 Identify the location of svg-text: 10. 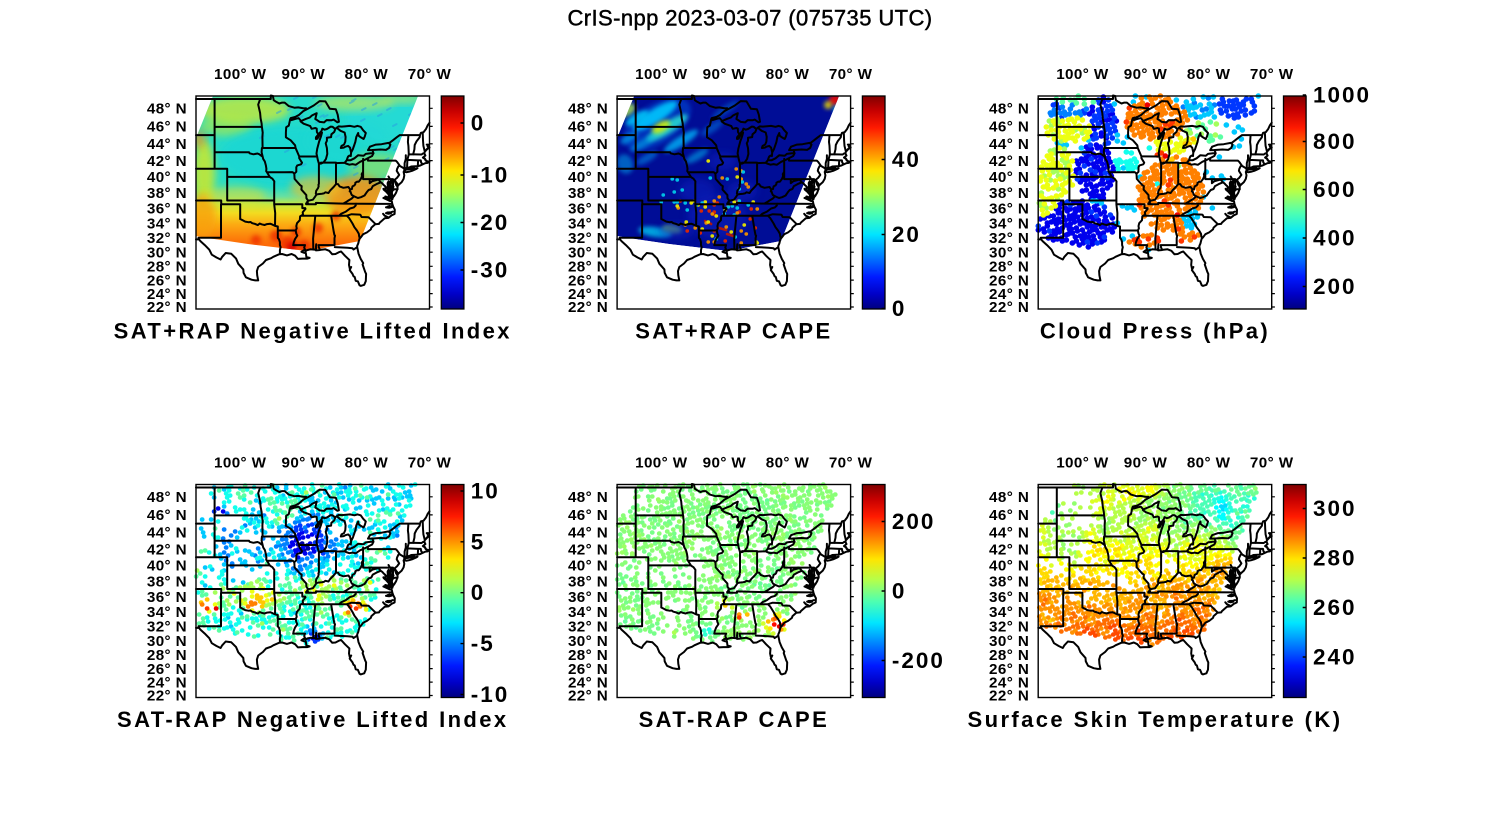
(485, 491).